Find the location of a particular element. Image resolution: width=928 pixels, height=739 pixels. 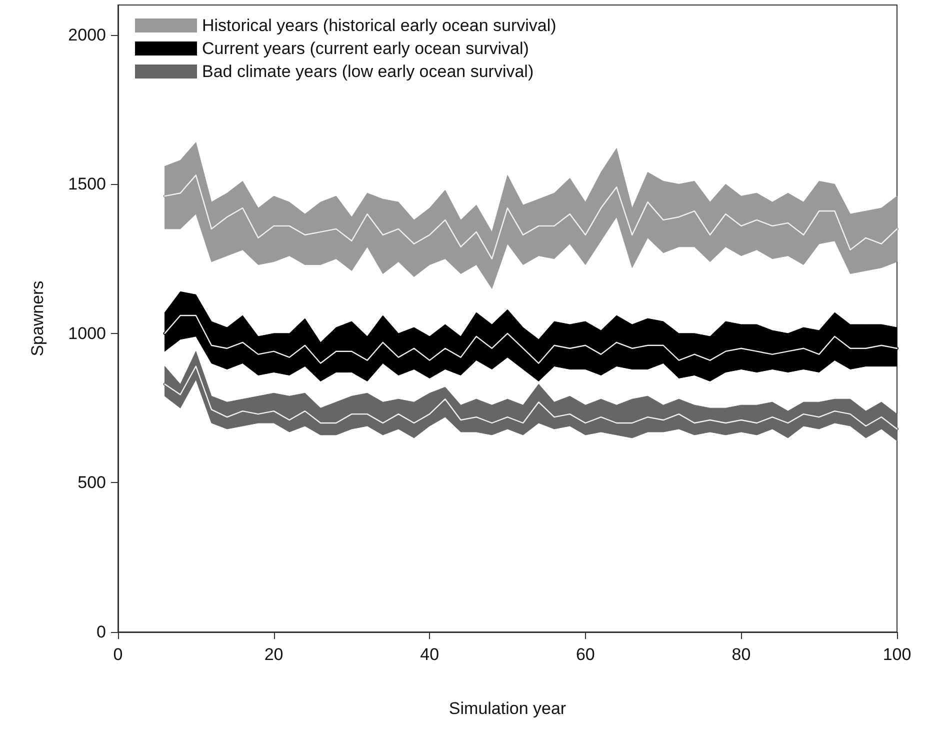

x-tick-label: 80 is located at coordinates (741, 654).